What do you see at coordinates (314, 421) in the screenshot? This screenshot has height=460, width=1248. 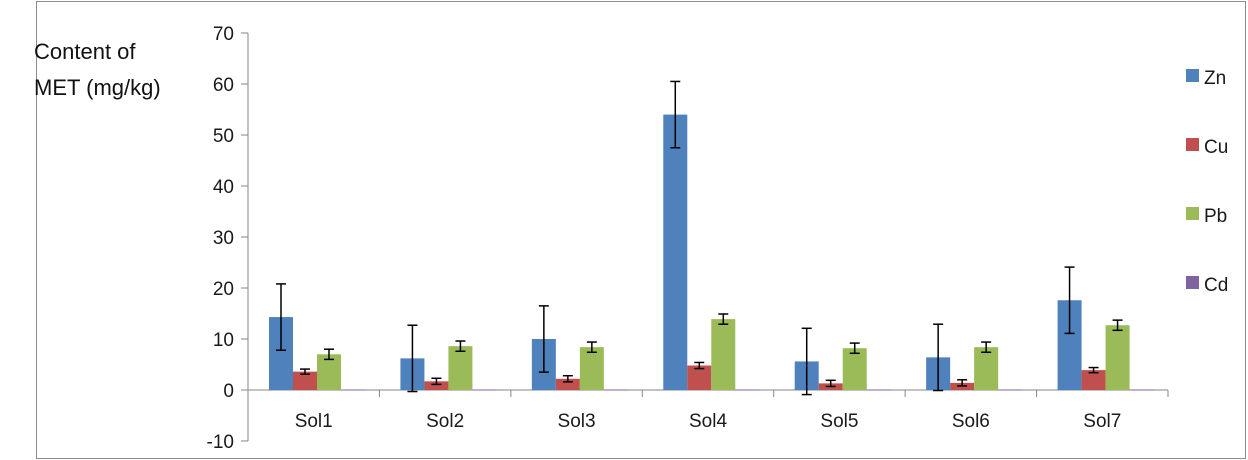 I see `x-tick-label: Sol1` at bounding box center [314, 421].